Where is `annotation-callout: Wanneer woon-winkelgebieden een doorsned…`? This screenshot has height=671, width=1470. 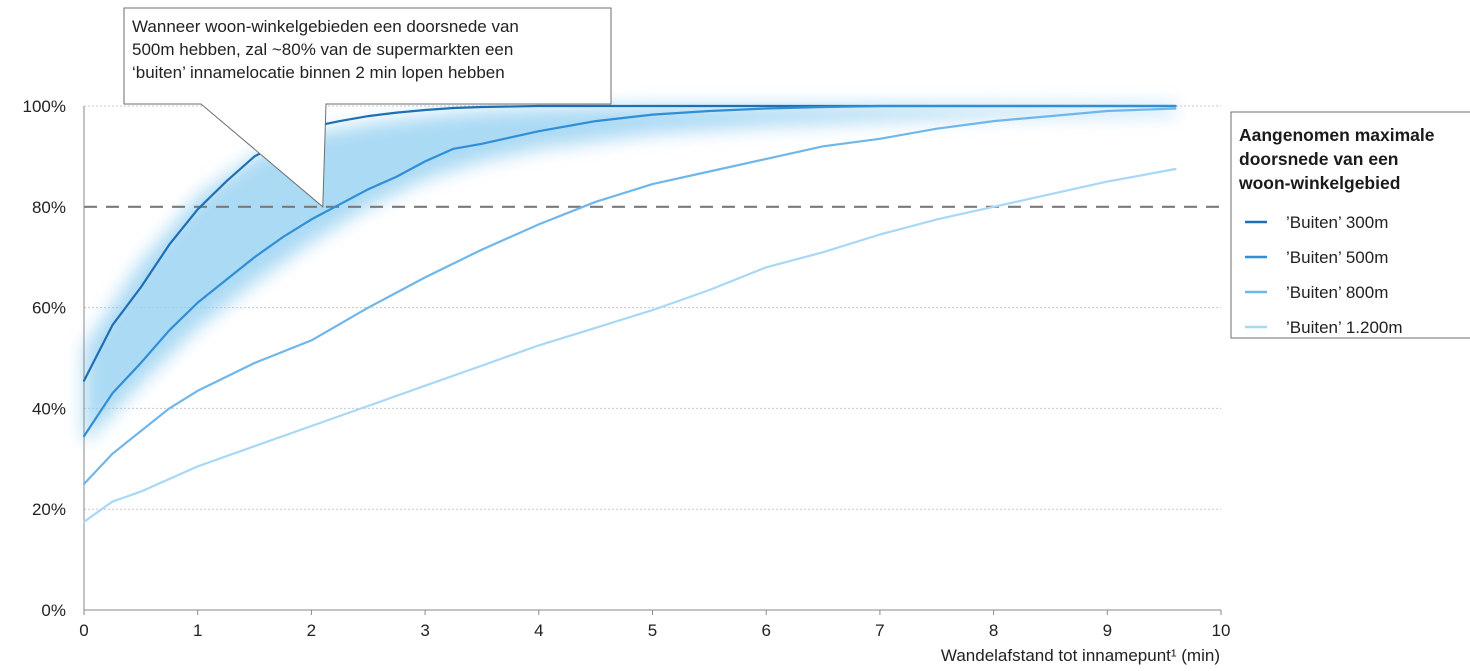
annotation-callout: Wanneer woon-winkelgebieden een doorsned… is located at coordinates (367, 107).